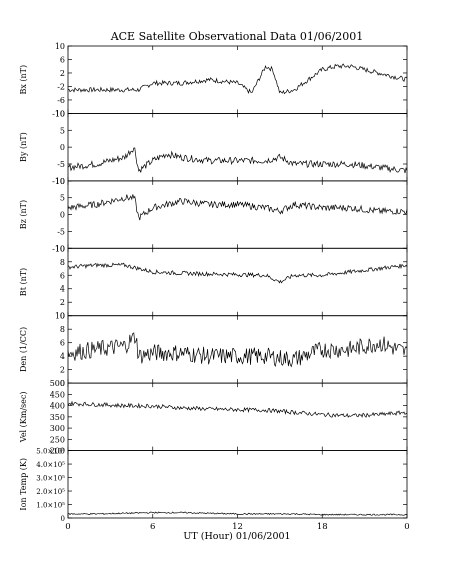  What do you see at coordinates (57, 451) in the screenshot?
I see `ytick-label-5-0: 200` at bounding box center [57, 451].